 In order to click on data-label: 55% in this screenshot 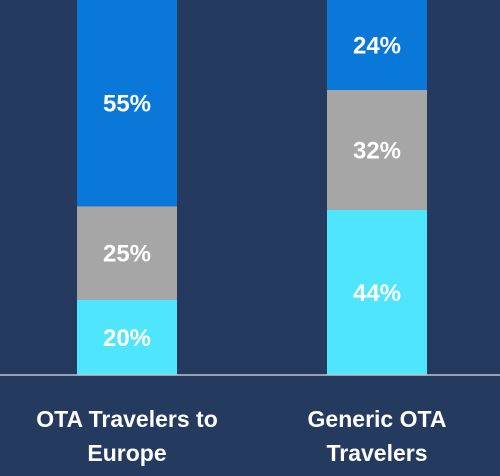, I will do `click(127, 103)`.